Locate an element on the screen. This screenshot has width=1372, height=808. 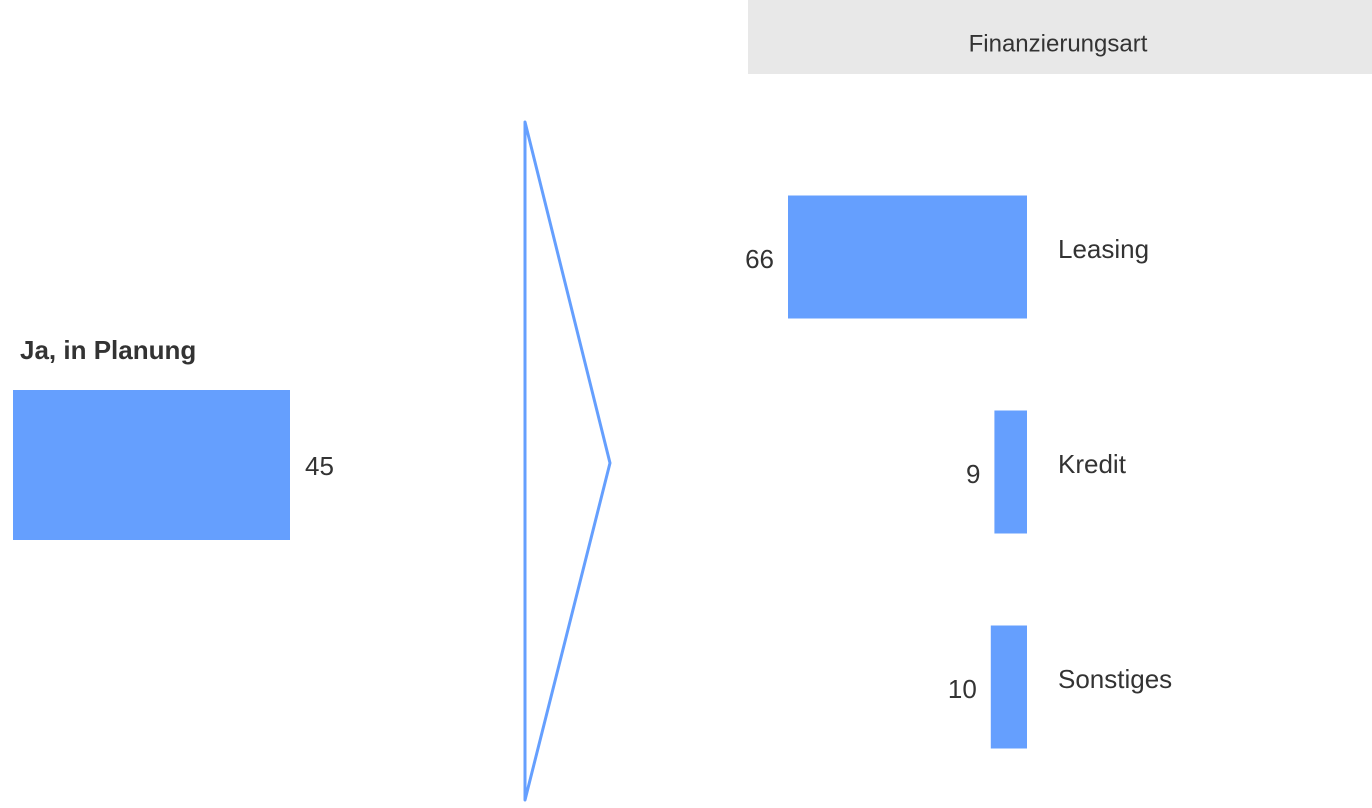
arrow-connector is located at coordinates (567, 461).